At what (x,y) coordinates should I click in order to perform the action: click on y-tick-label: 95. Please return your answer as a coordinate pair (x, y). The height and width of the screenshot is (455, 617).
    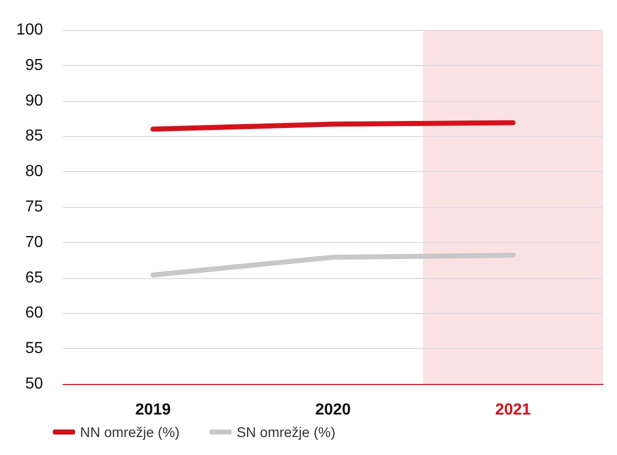
    Looking at the image, I should click on (34, 65).